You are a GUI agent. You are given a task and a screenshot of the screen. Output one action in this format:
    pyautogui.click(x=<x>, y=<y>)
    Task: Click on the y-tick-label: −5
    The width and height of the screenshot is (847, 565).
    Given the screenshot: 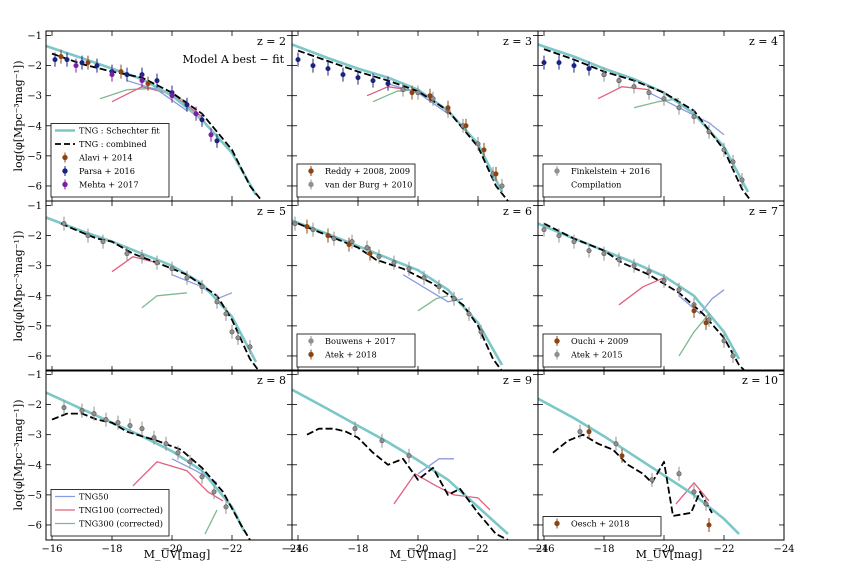 What is the action you would take?
    pyautogui.click(x=34, y=495)
    